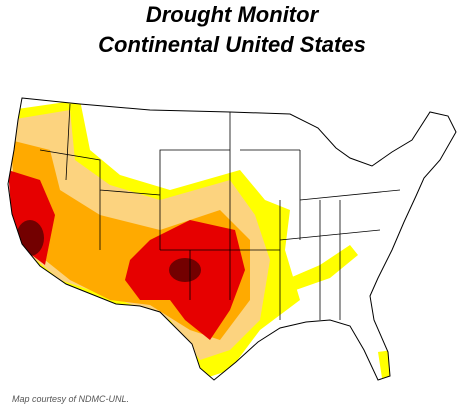 The image size is (464, 410). I want to click on title-line: Drought Monitor, so click(233, 14).